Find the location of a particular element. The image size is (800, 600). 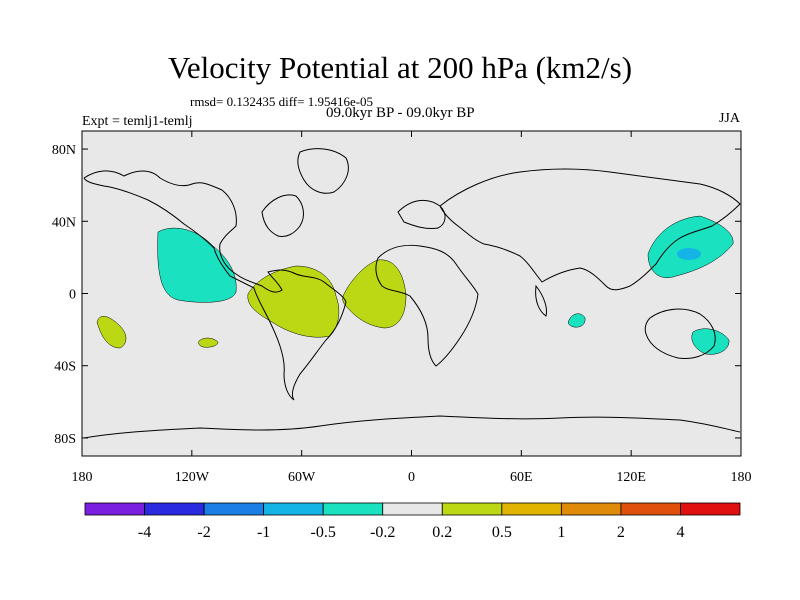

colorbar-label: 2 is located at coordinates (621, 532).